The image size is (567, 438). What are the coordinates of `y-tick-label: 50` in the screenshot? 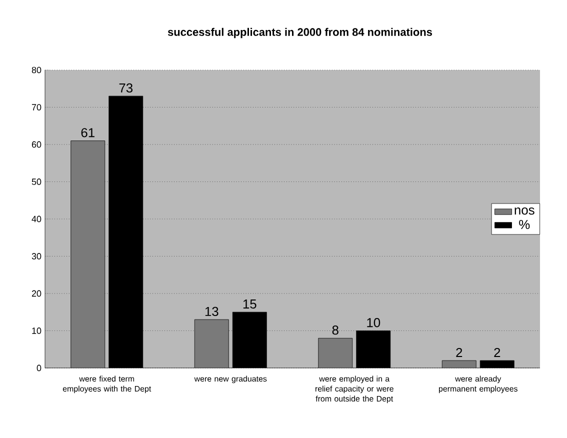 It's located at (37, 181).